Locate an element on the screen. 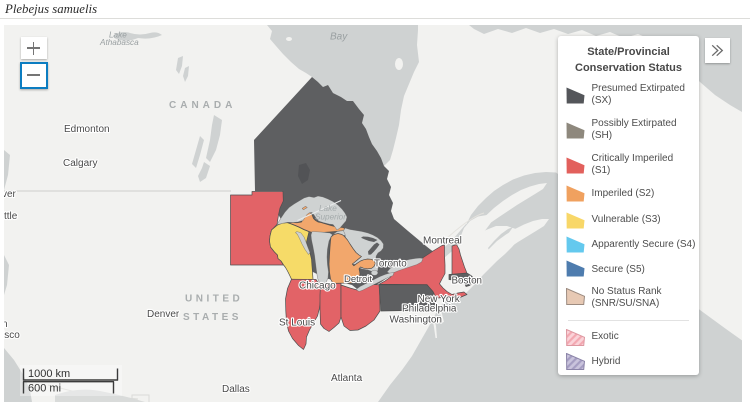  svg-text: Athabasca is located at coordinates (119, 42).